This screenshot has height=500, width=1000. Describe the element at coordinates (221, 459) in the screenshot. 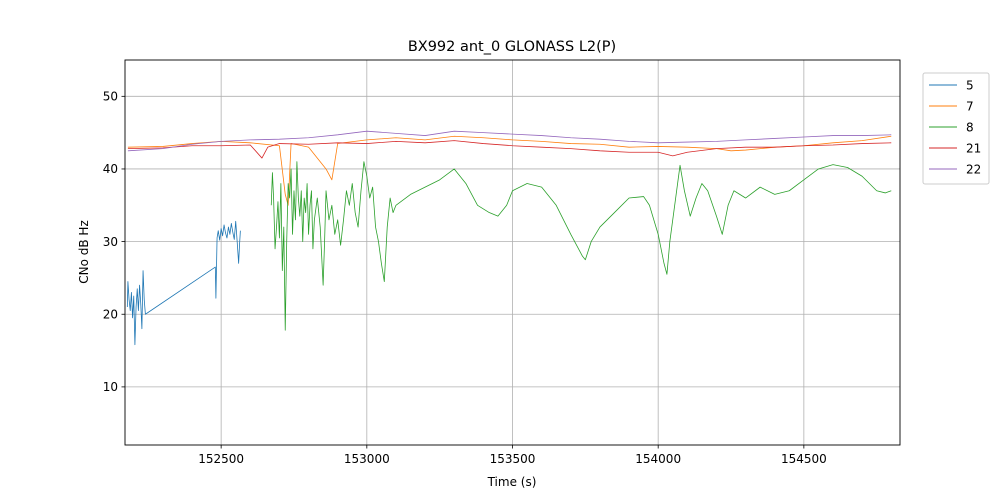

I see `x-tick-label: 152500` at that location.